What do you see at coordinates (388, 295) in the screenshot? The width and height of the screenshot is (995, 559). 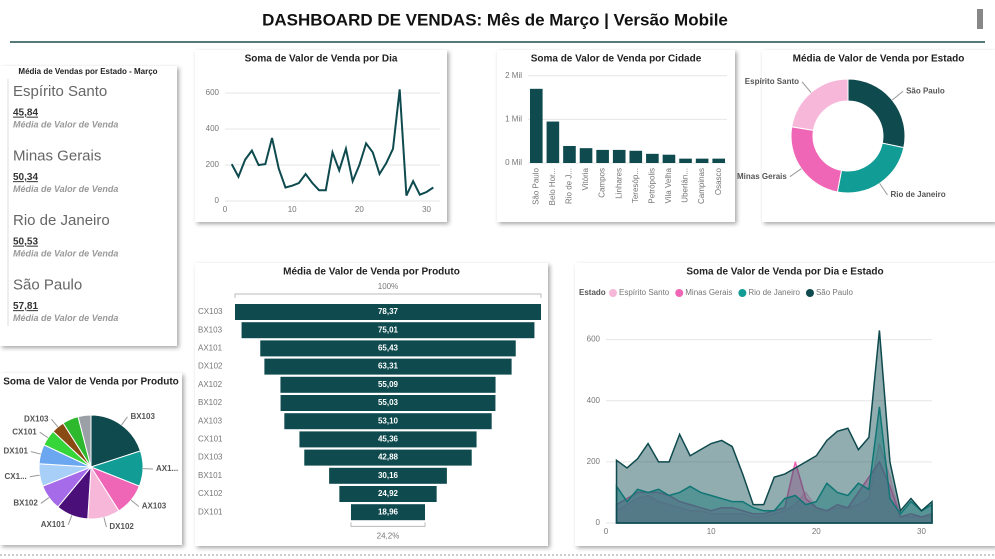 I see `funnel-top-bracket` at bounding box center [388, 295].